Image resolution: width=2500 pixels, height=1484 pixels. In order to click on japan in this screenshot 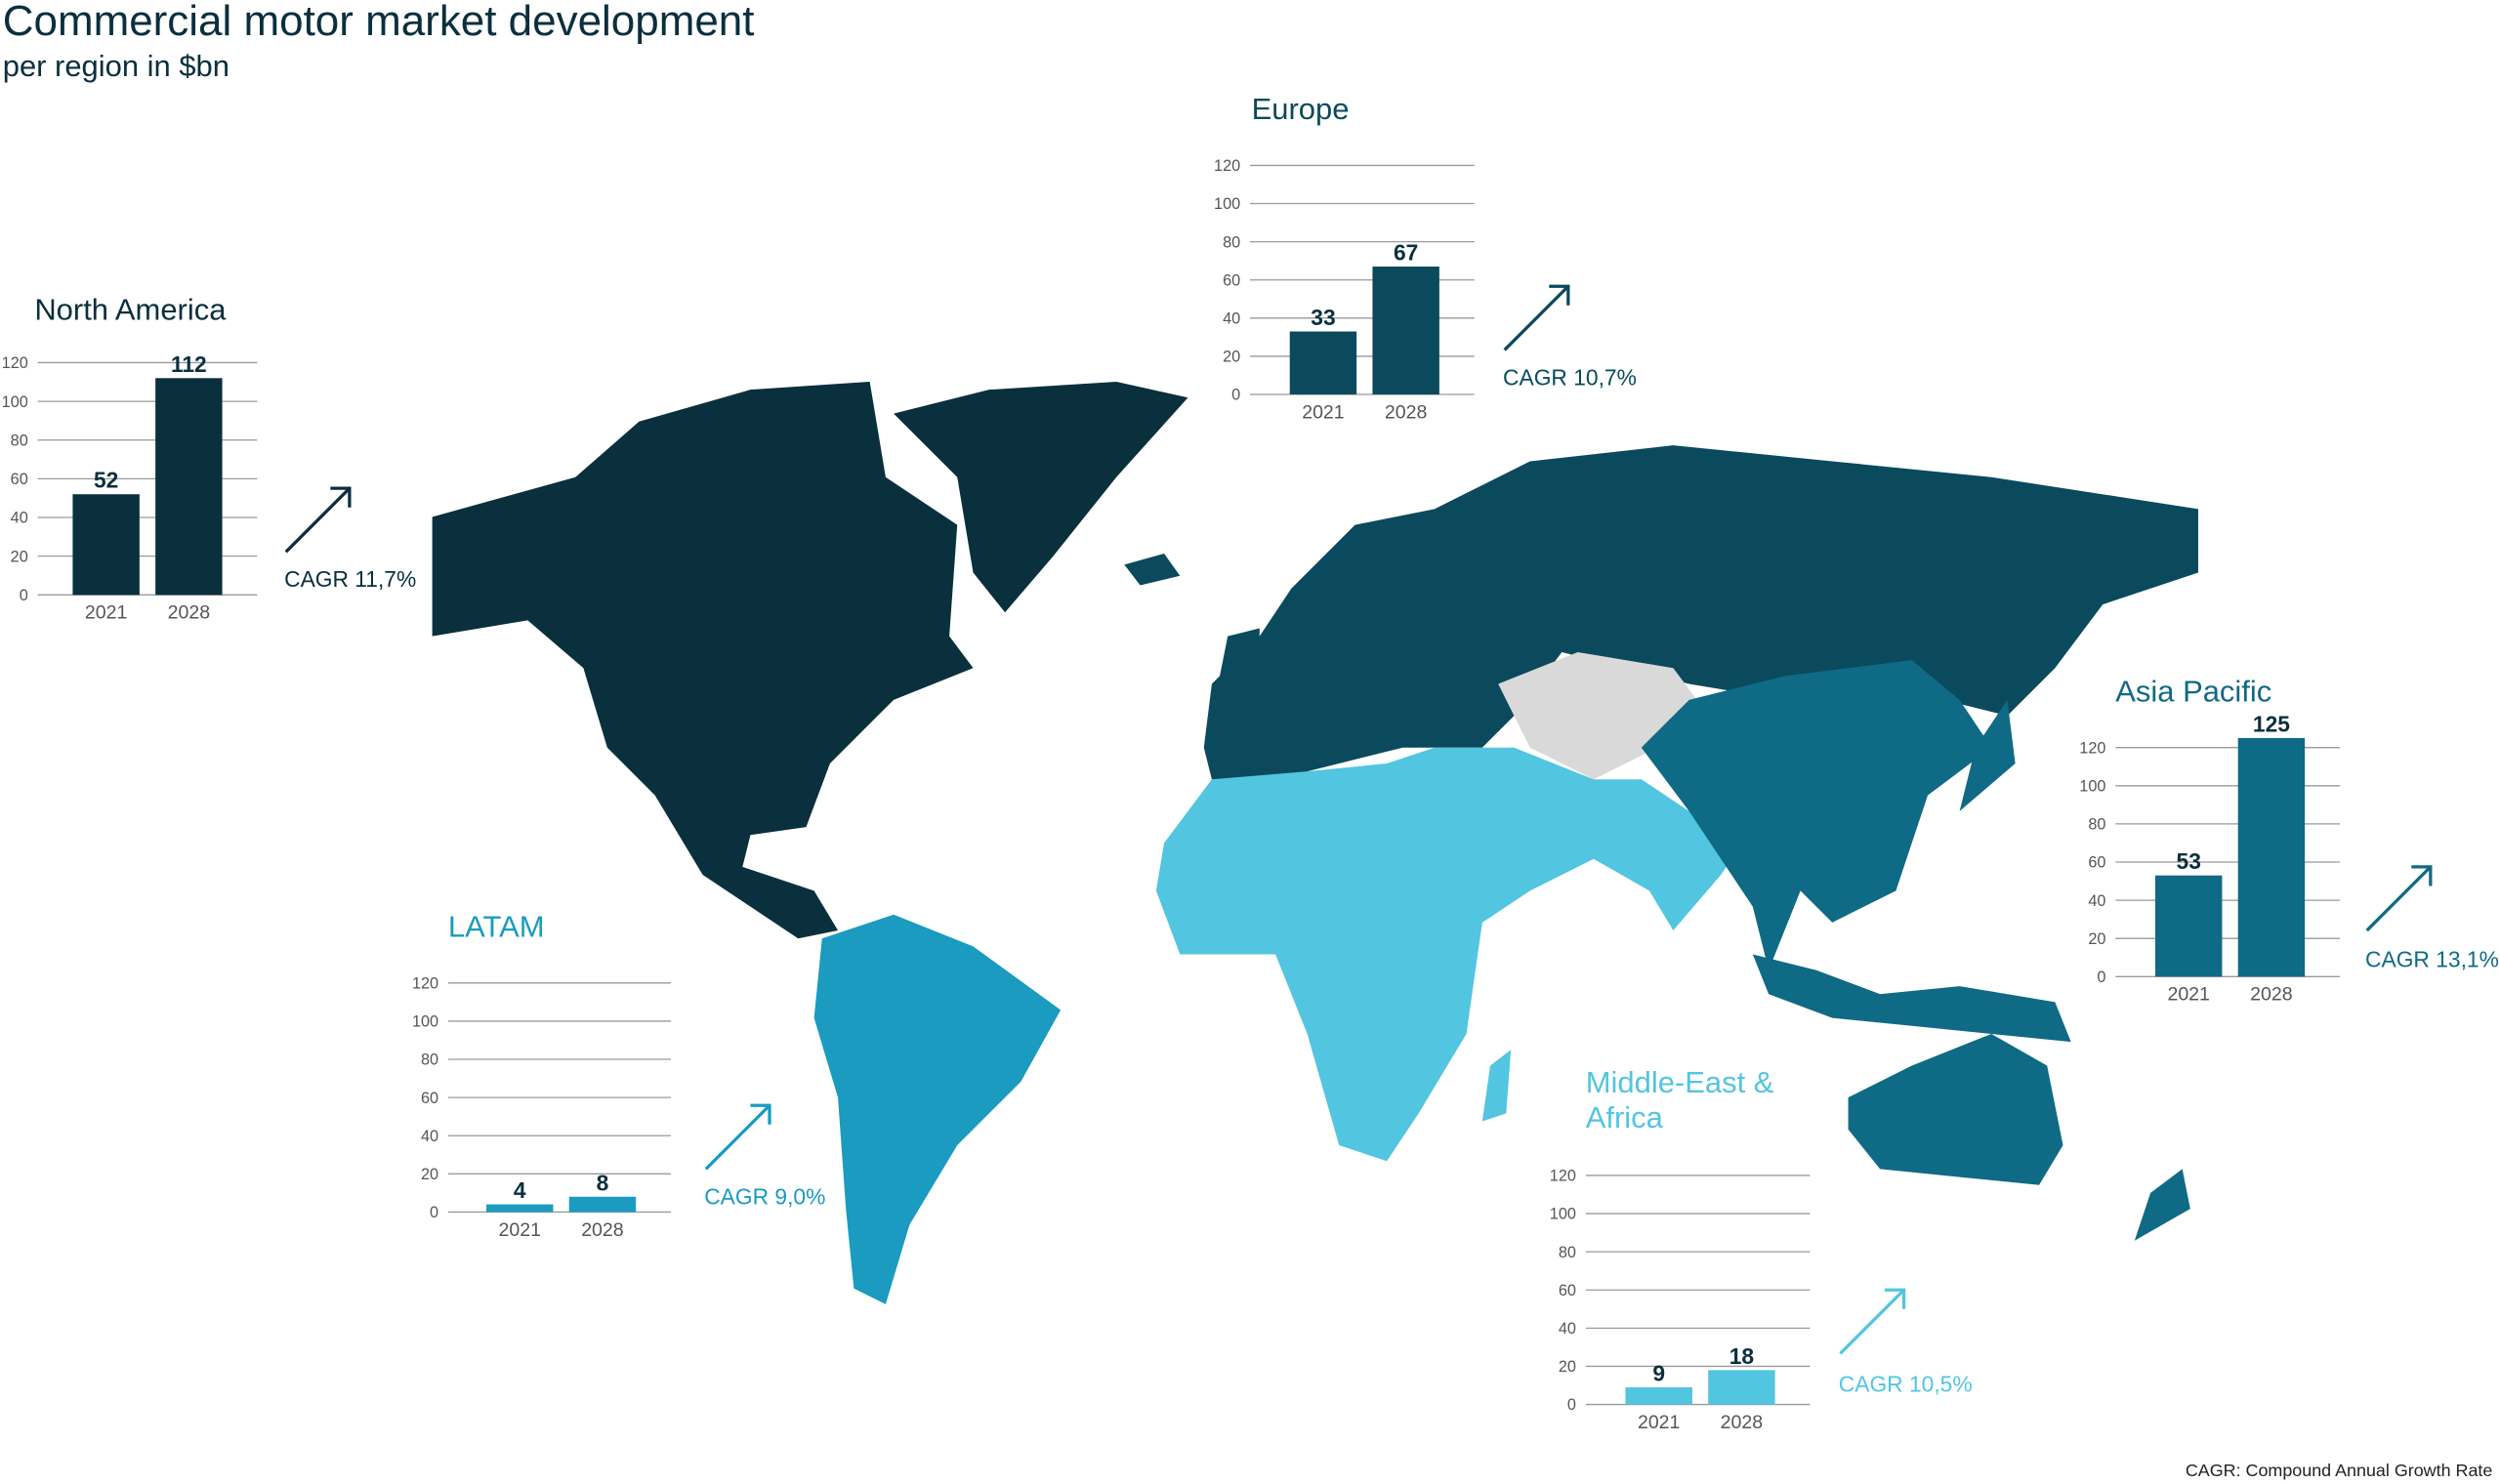, I will do `click(1987, 755)`.